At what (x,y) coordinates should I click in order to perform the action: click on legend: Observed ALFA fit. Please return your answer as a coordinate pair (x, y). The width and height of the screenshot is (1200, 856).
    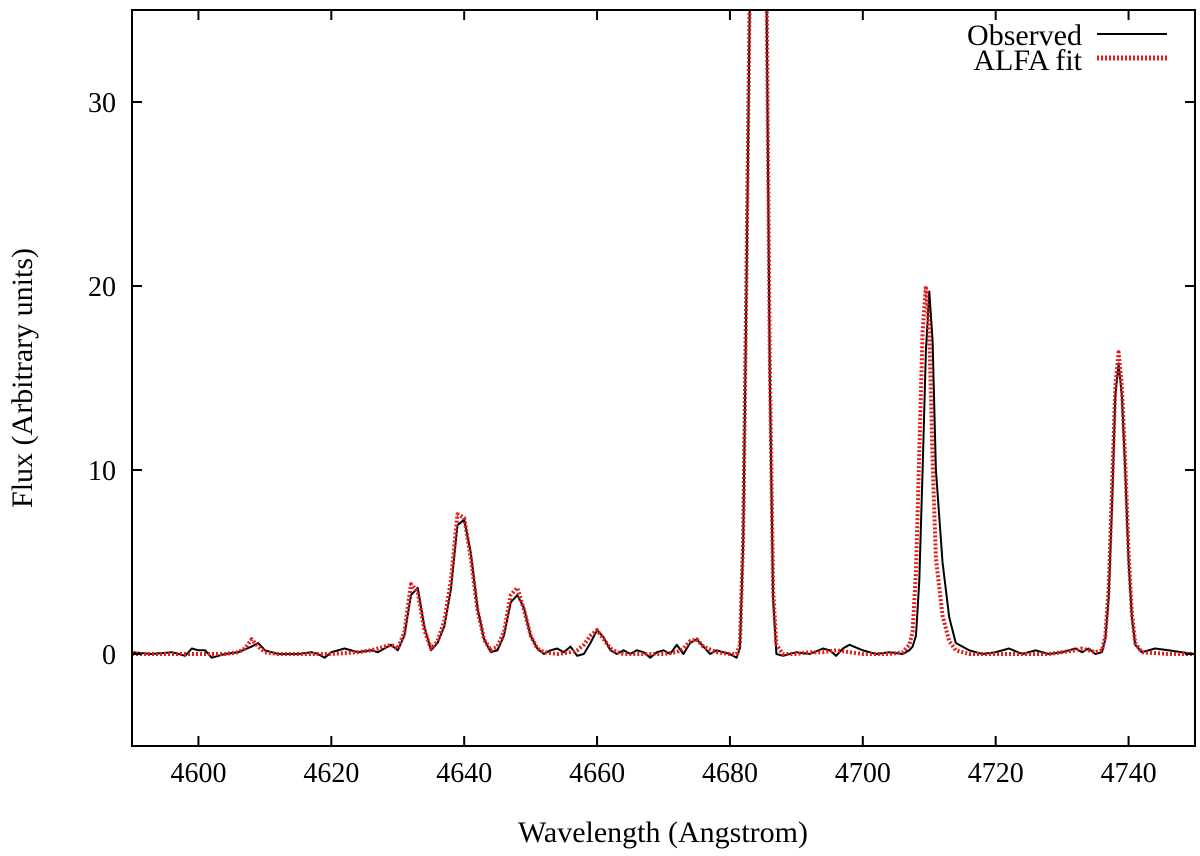
    Looking at the image, I should click on (1067, 48).